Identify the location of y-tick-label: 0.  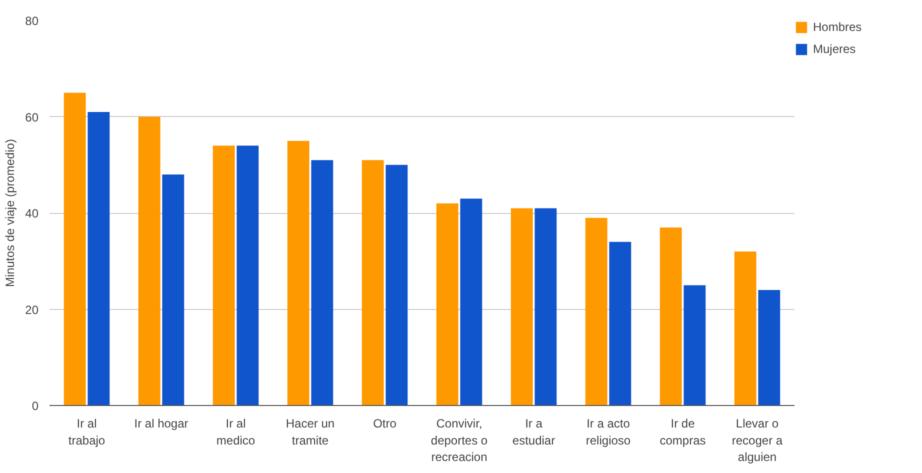
(35, 406).